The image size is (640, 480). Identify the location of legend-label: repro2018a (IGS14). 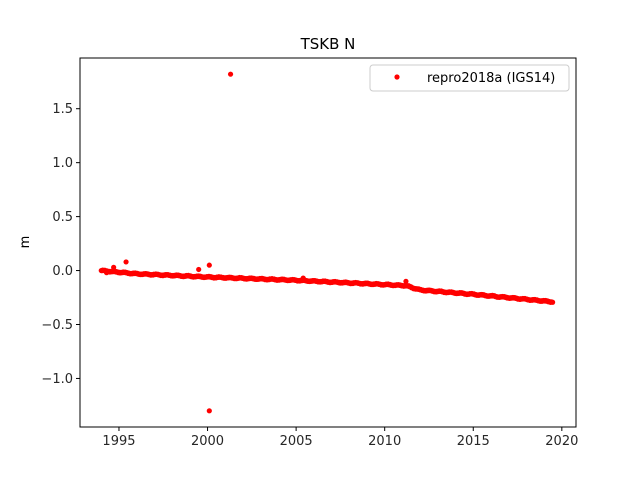
(491, 78).